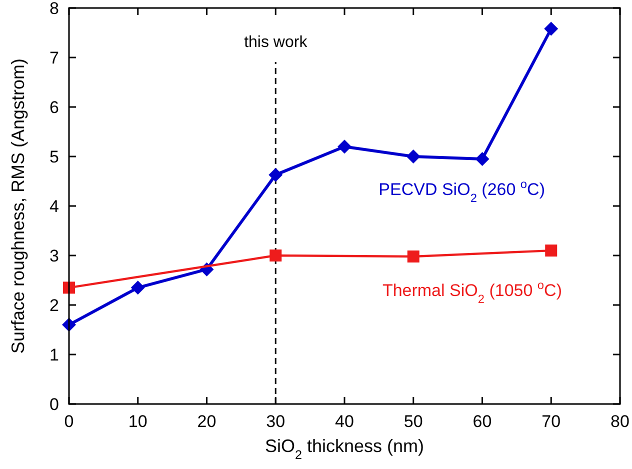 The height and width of the screenshot is (469, 632). What do you see at coordinates (620, 421) in the screenshot?
I see `x-tick-label: 80` at bounding box center [620, 421].